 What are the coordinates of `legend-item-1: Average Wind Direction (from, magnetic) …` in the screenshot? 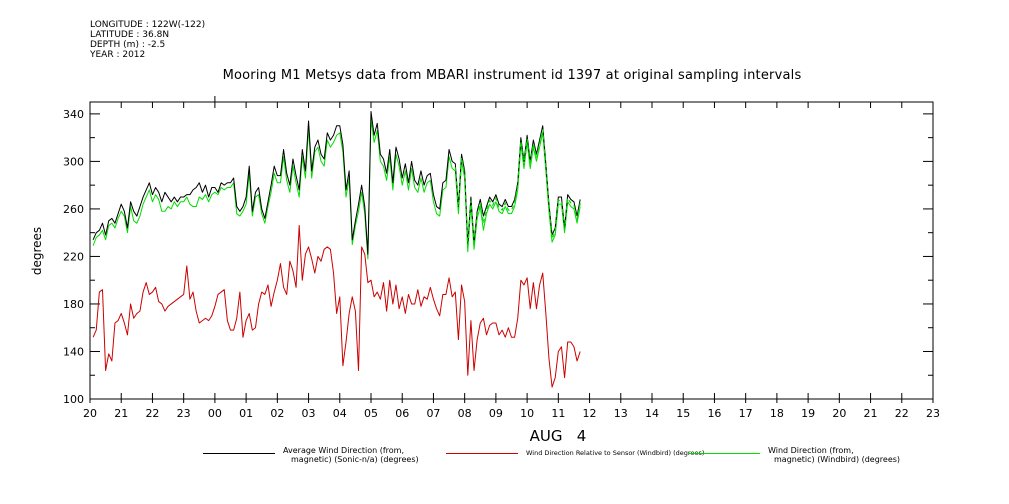 It's located at (323, 458).